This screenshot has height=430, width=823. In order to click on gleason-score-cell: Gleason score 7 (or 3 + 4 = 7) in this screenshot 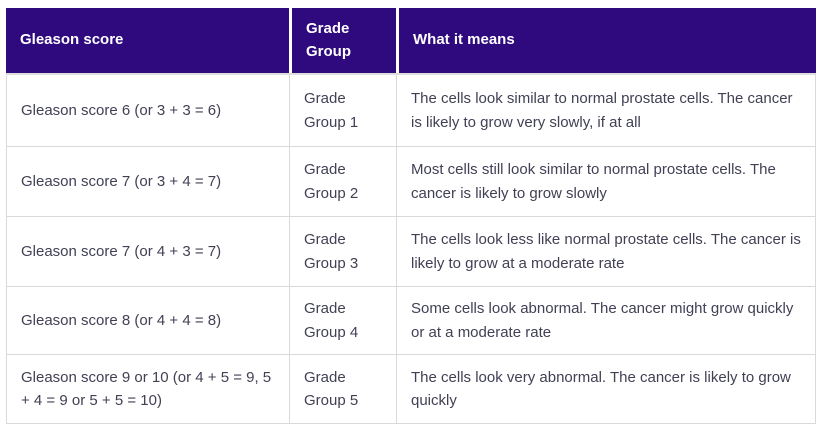, I will do `click(147, 182)`.